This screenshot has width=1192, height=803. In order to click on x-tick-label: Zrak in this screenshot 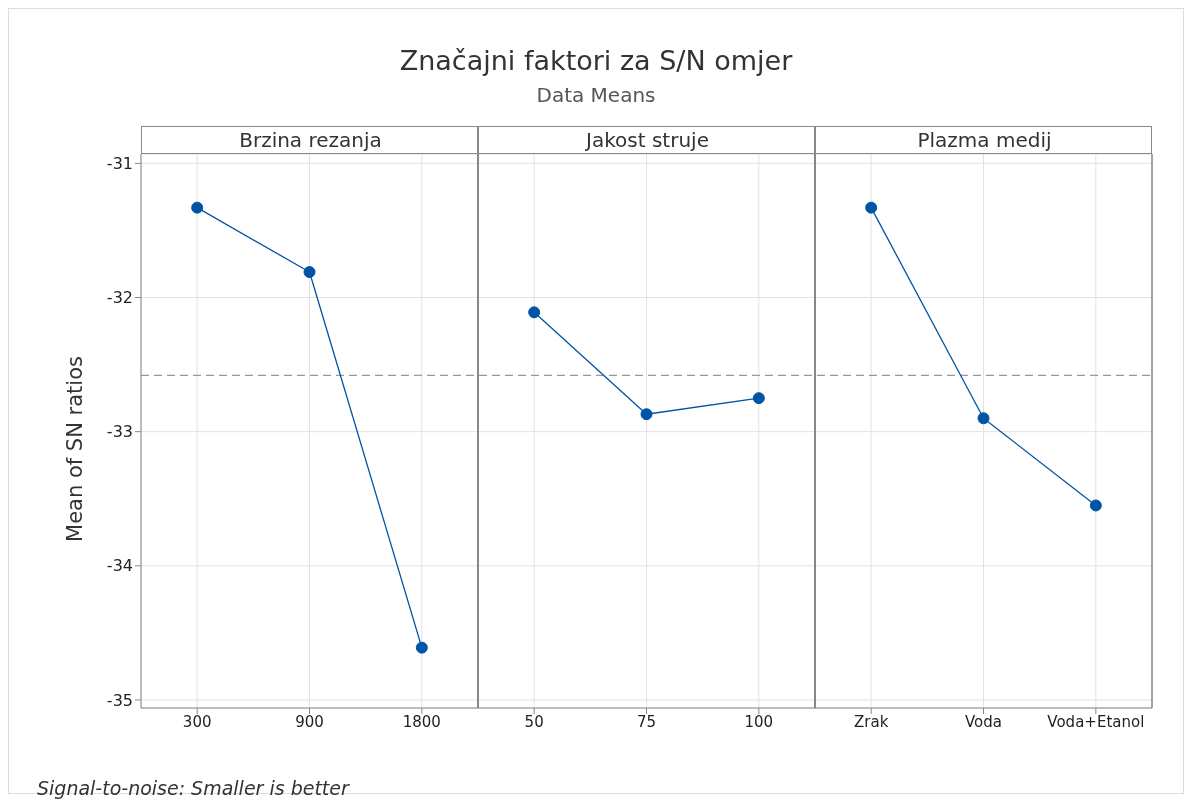, I will do `click(871, 721)`.